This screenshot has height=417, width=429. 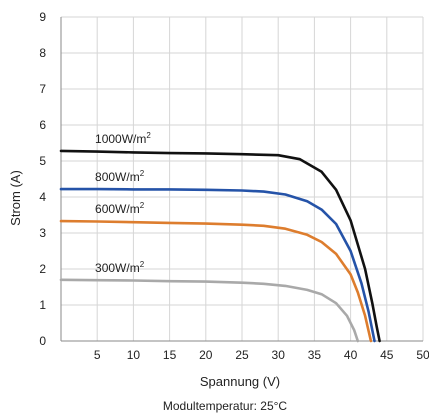 What do you see at coordinates (279, 355) in the screenshot?
I see `x-tick-label: 30` at bounding box center [279, 355].